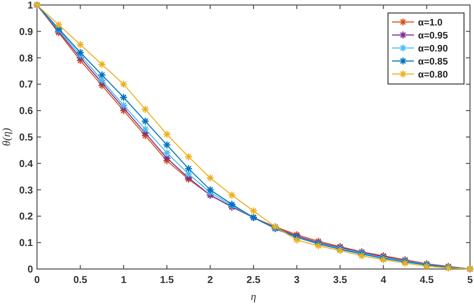  I want to click on legend-label: α=0.95, so click(433, 36).